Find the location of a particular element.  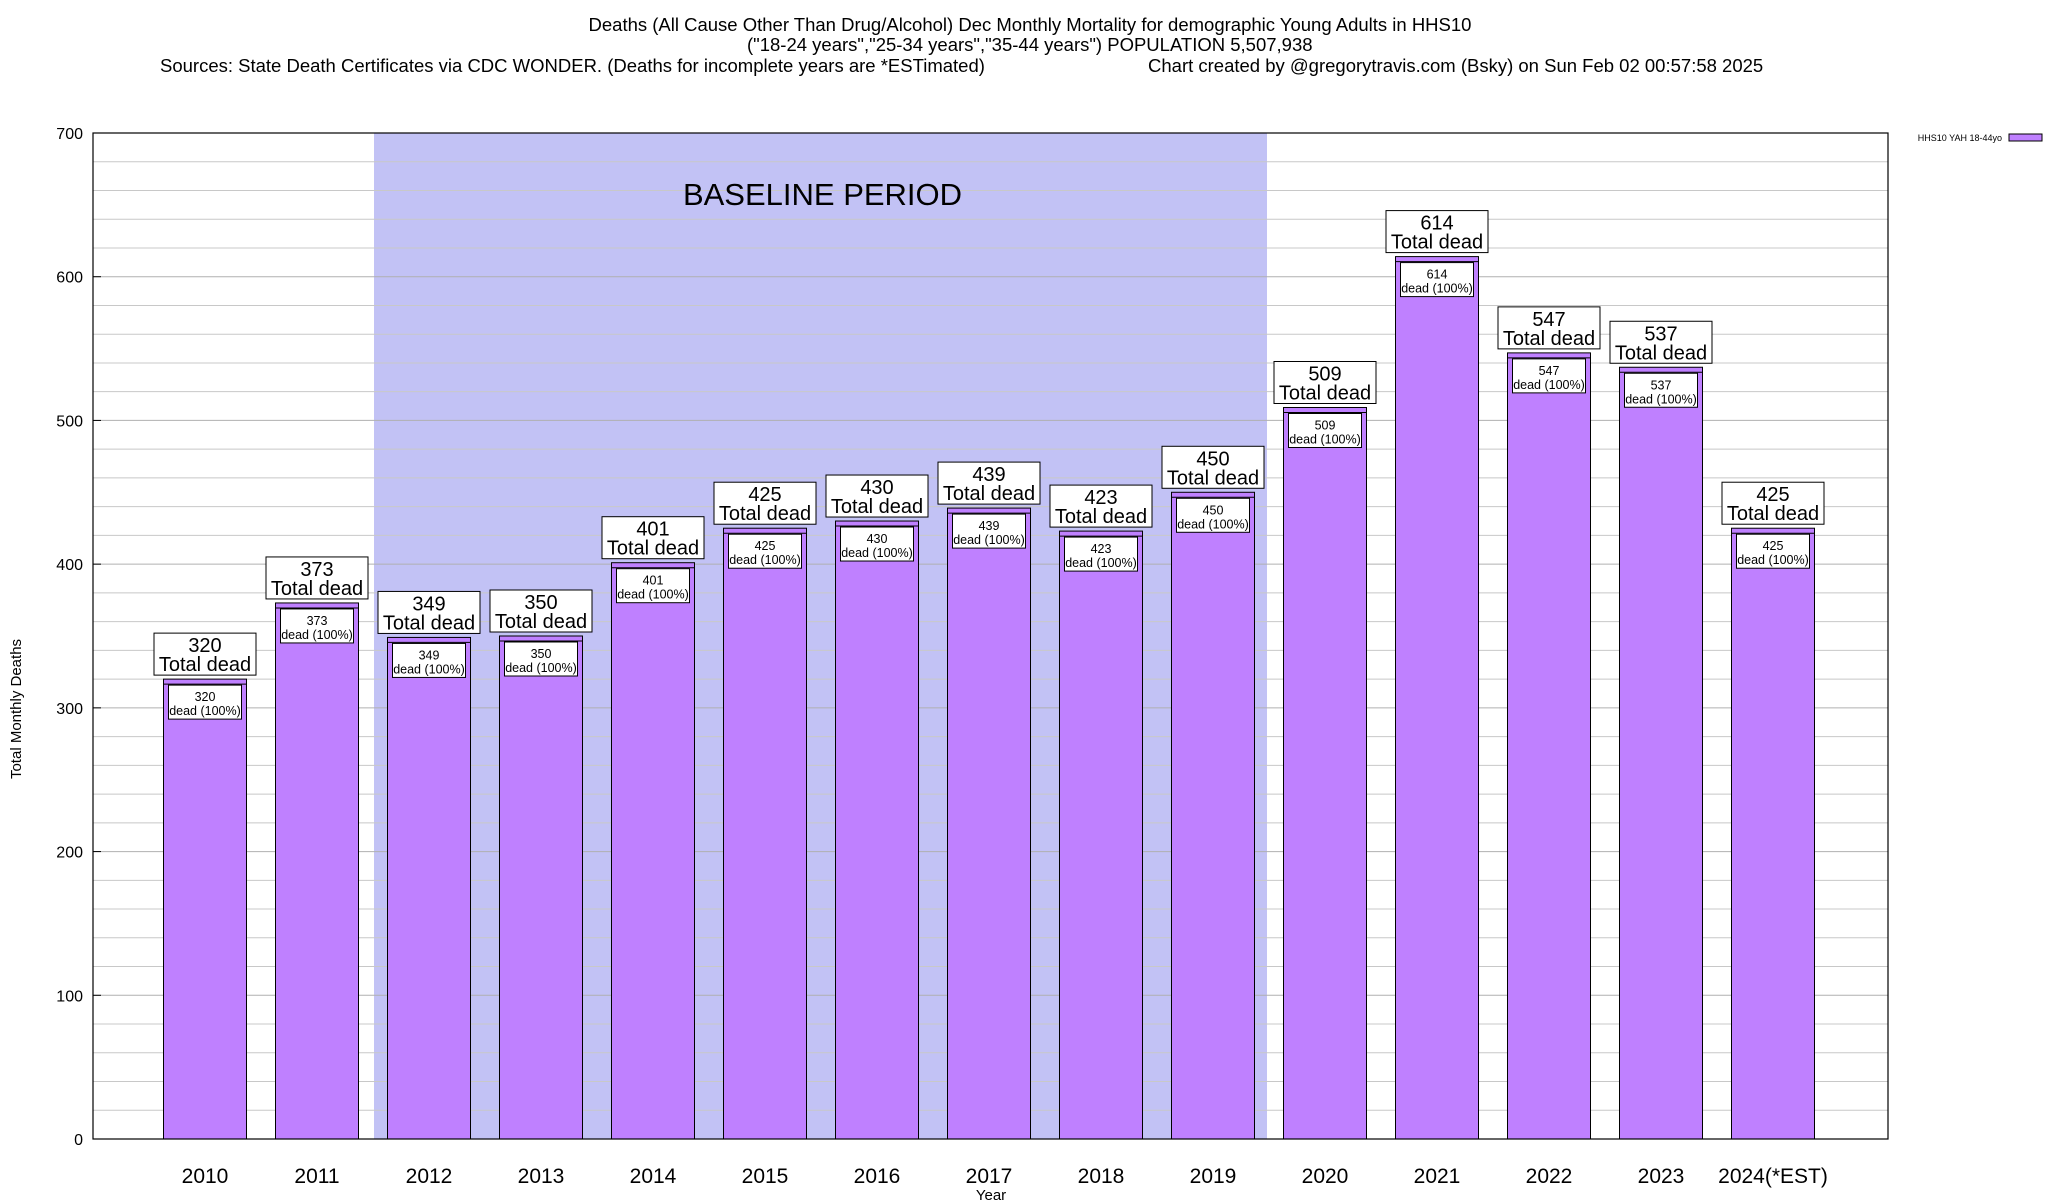

inner-label-value: 349 is located at coordinates (429, 655).